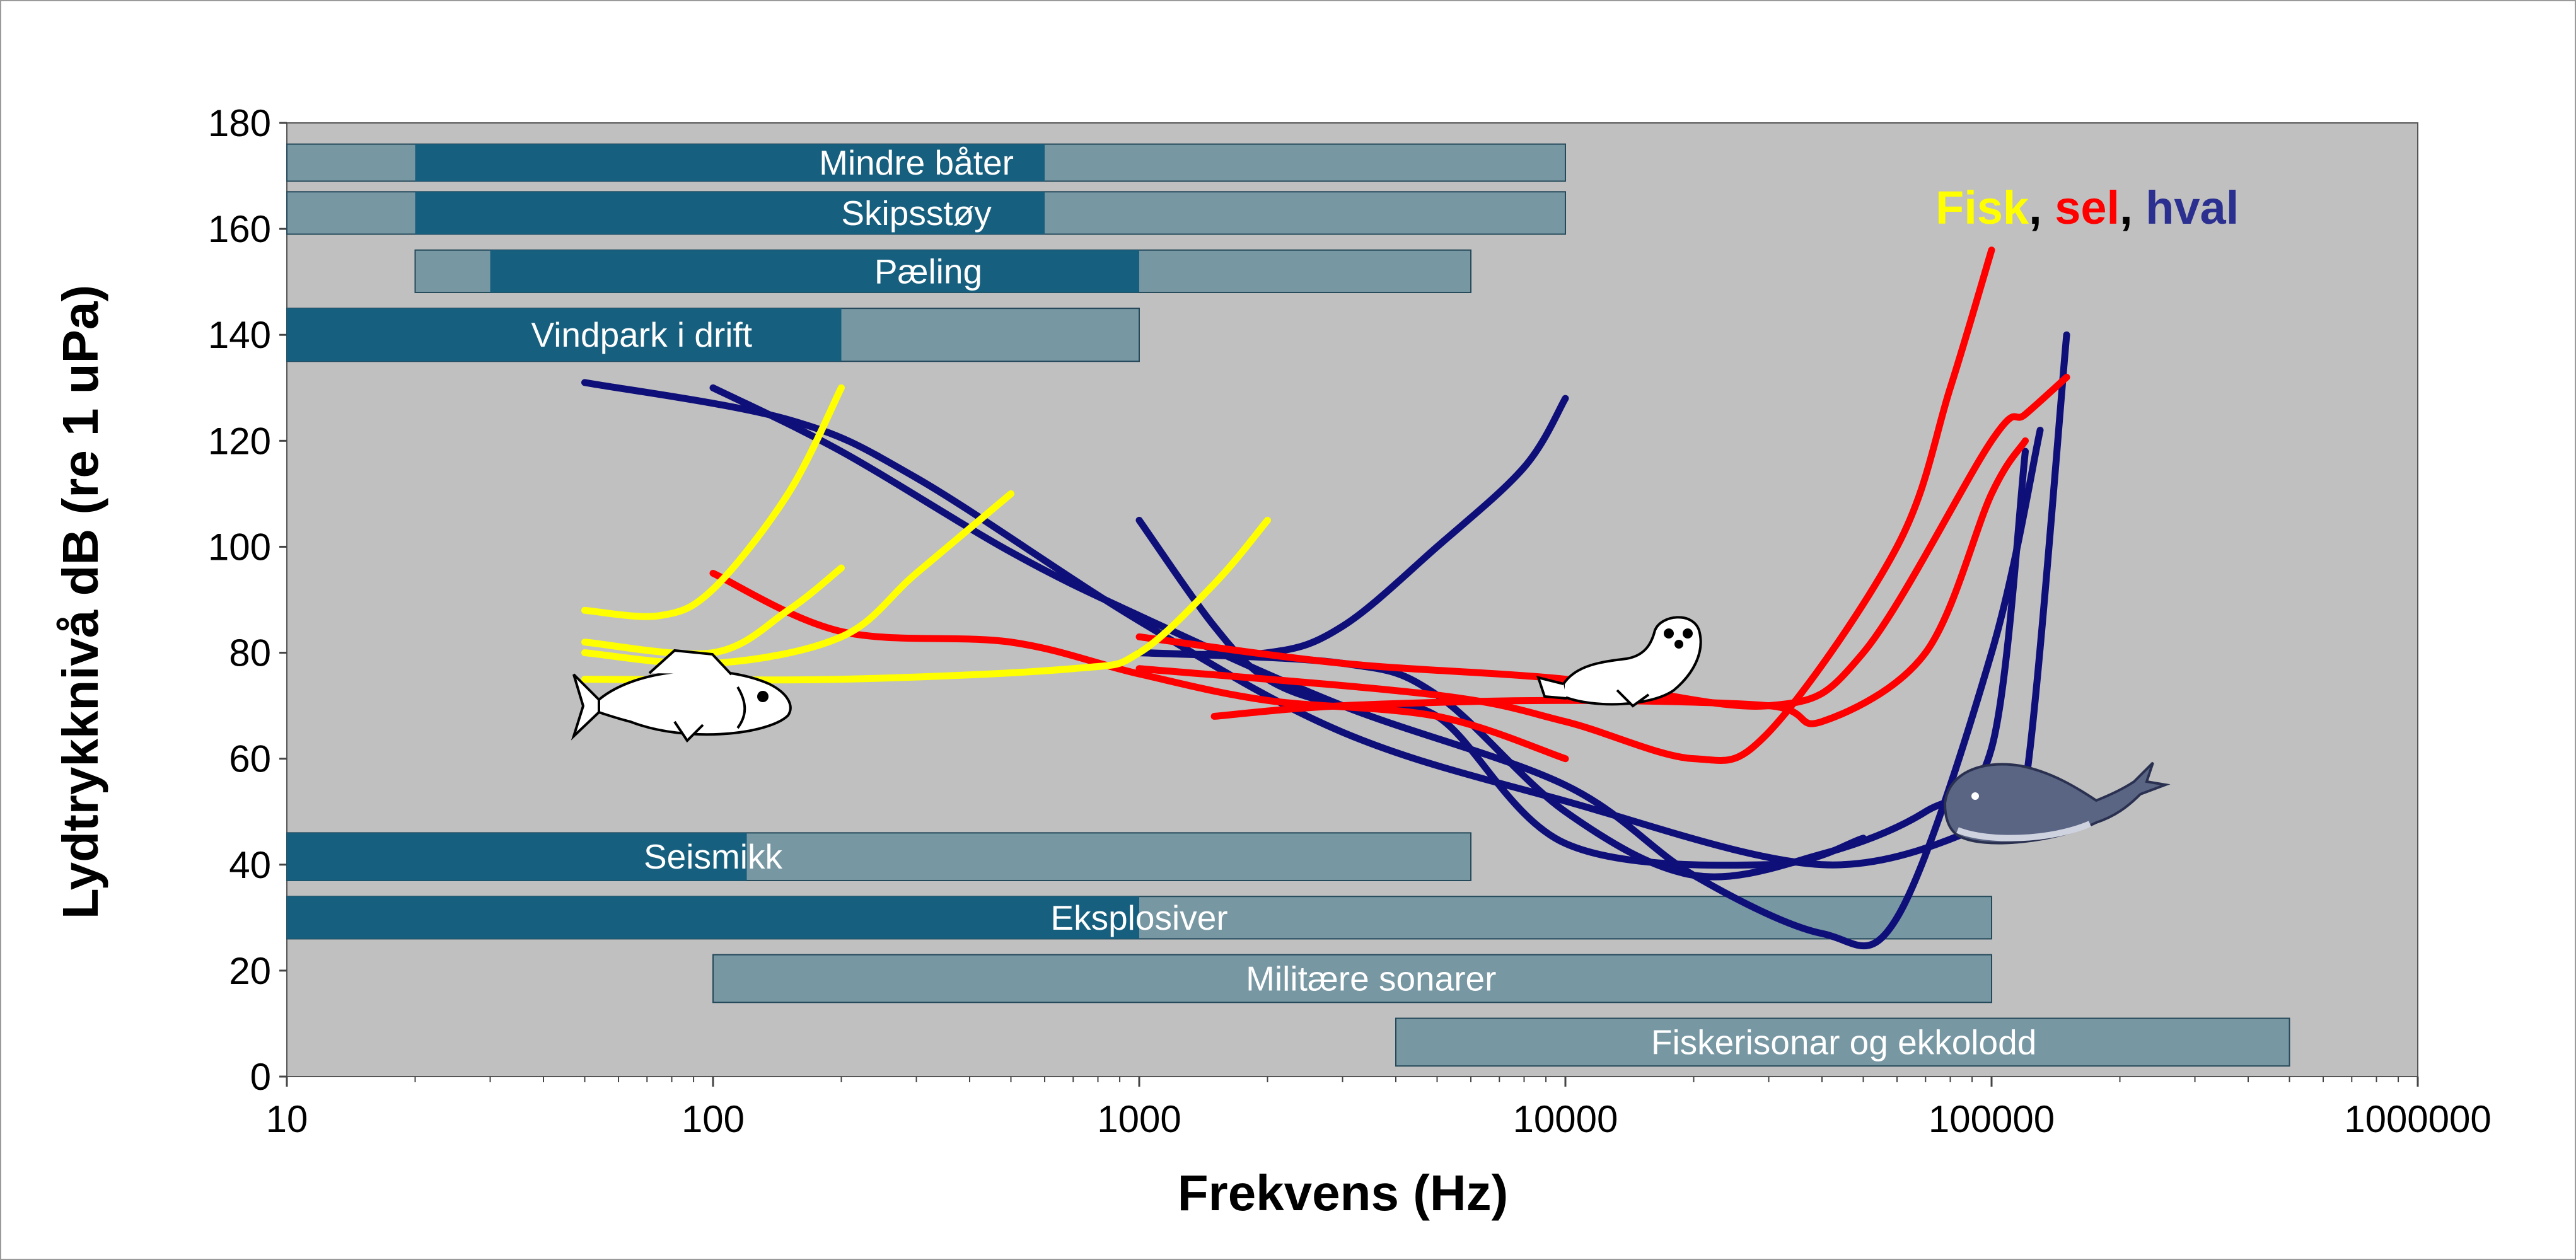  I want to click on y-tick-label: 160, so click(240, 229).